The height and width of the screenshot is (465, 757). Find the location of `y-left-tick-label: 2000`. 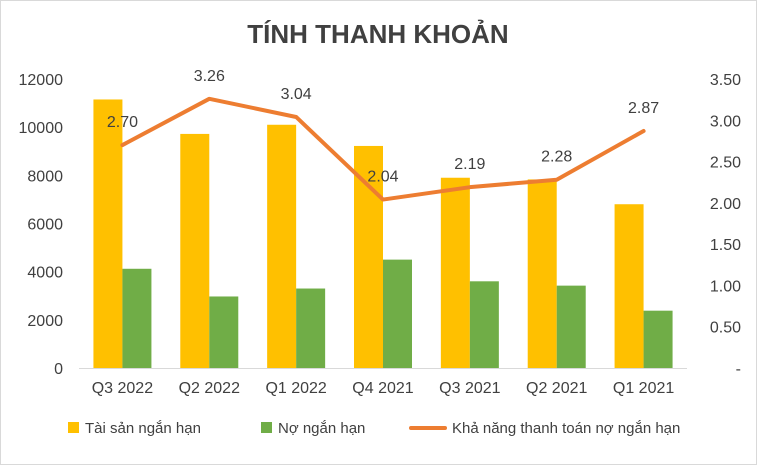

y-left-tick-label: 2000 is located at coordinates (45, 321).